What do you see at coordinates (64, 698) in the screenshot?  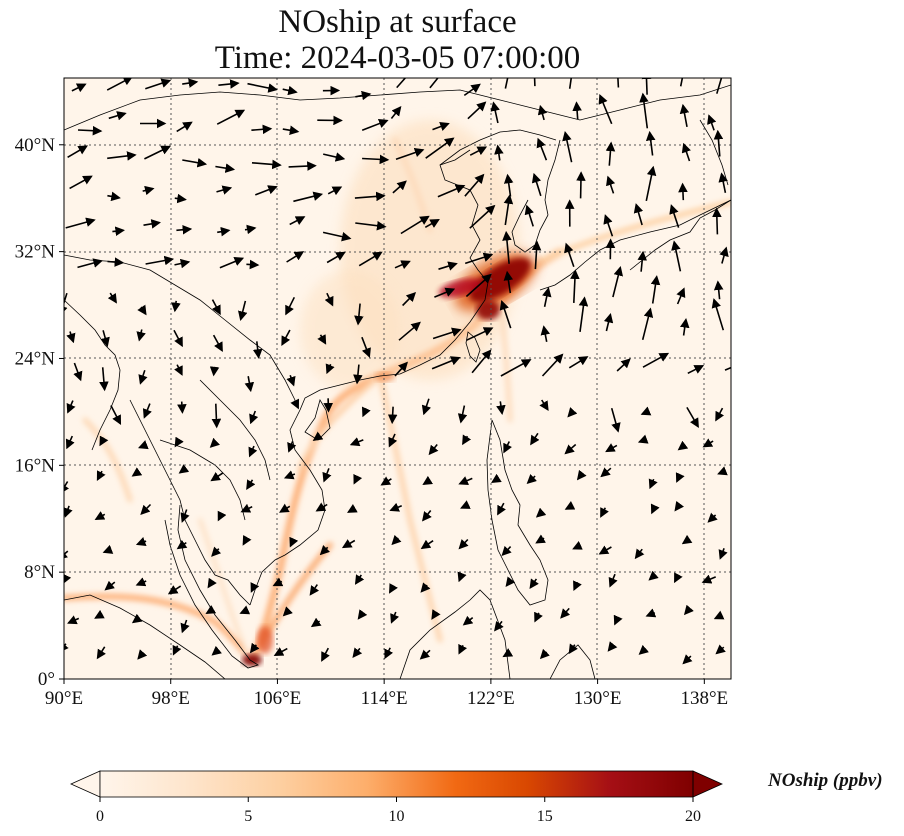 I see `lon-tick-label: 90°E` at bounding box center [64, 698].